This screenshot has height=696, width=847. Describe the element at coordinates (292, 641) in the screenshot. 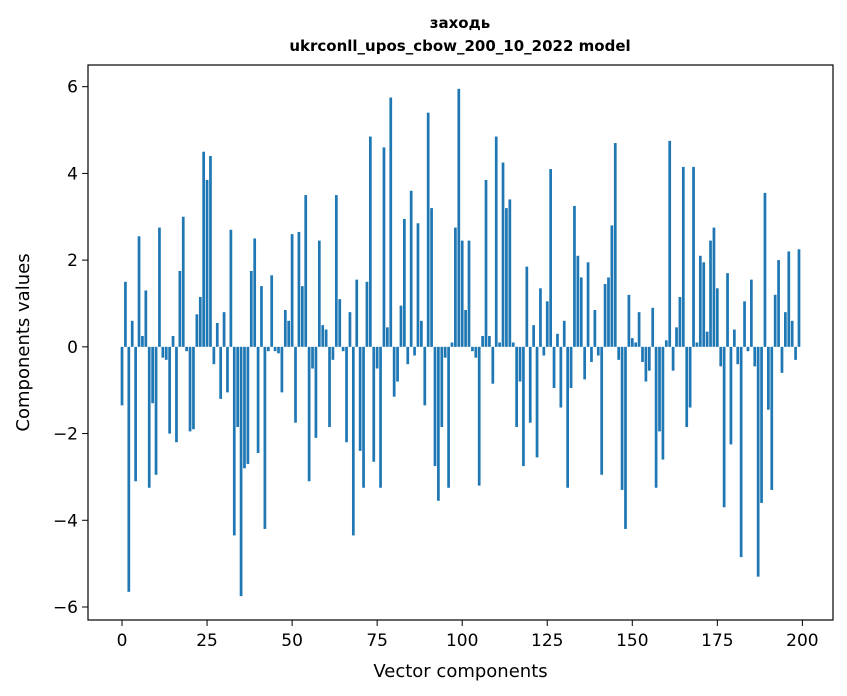

I see `x-tick-label-2: 50` at that location.